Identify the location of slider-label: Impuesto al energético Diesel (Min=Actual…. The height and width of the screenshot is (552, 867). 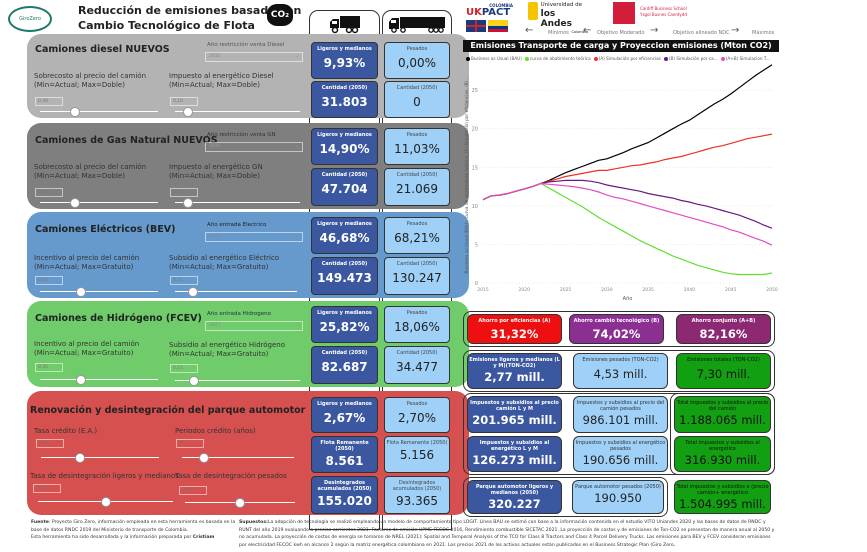
(221, 80).